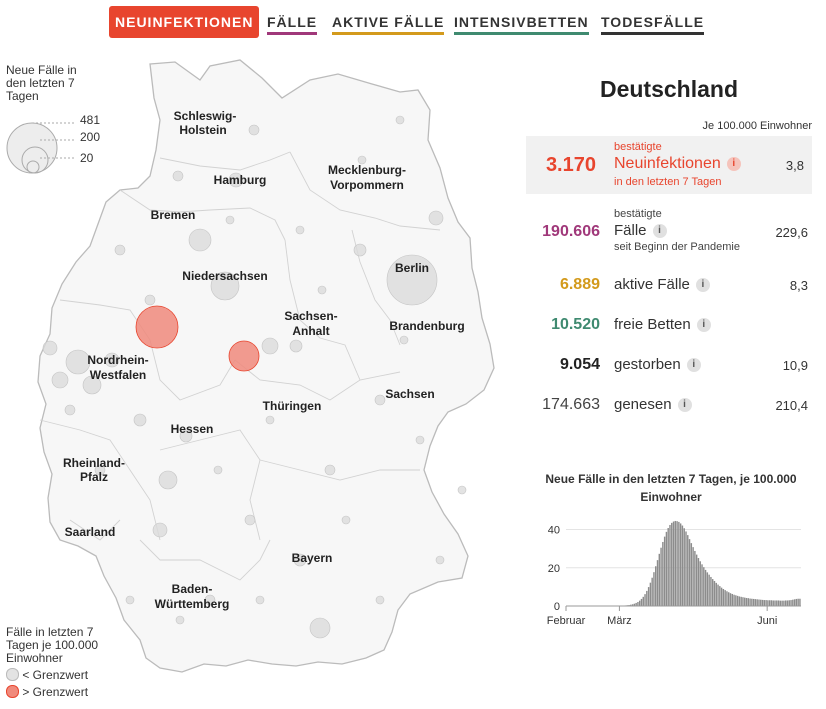 Image resolution: width=826 pixels, height=709 pixels. Describe the element at coordinates (579, 364) in the screenshot. I see `stat-value: 9.054` at that location.